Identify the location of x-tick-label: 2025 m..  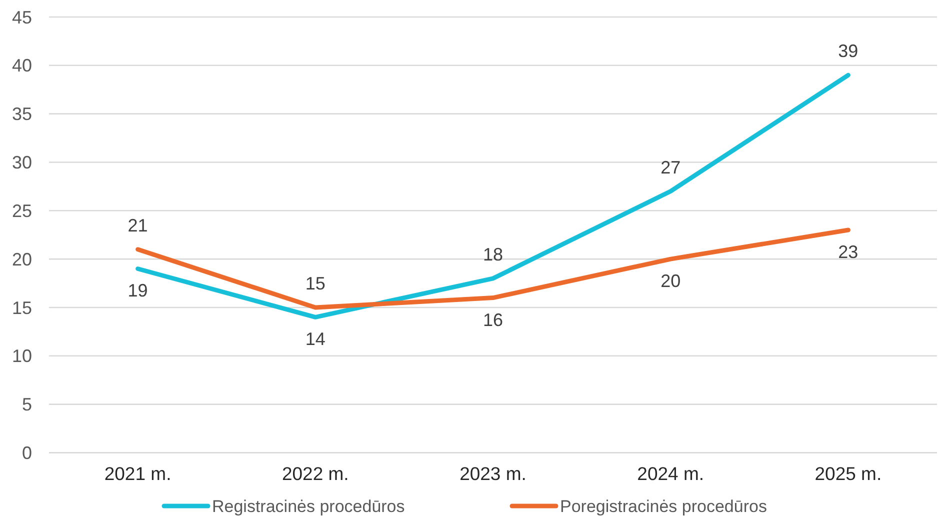
(848, 473).